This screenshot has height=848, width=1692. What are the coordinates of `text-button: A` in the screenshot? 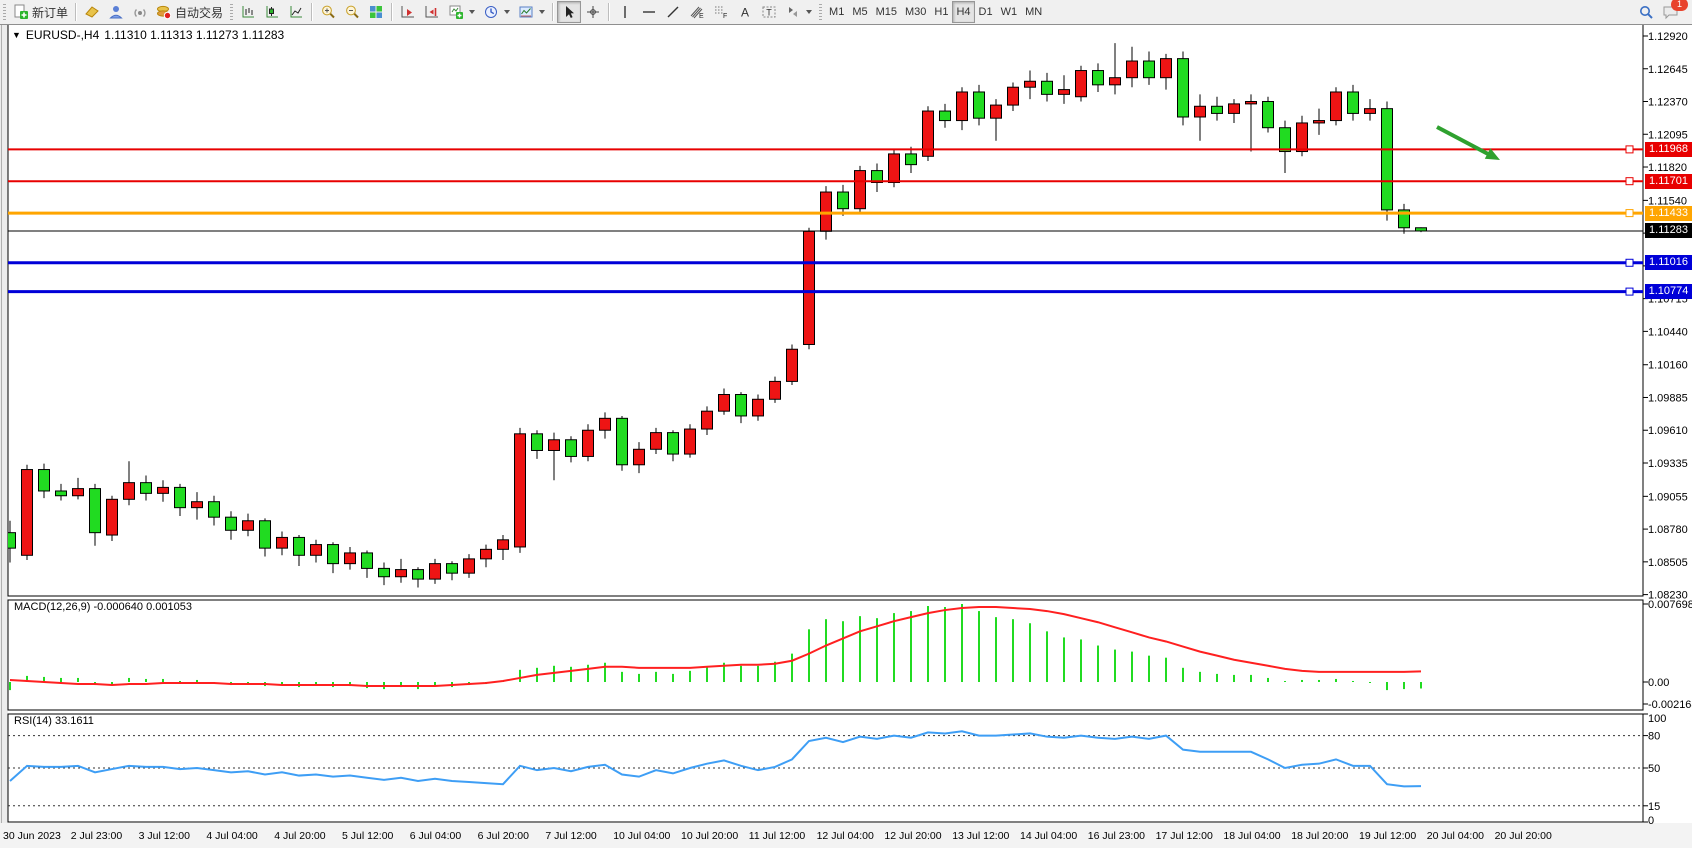 It's located at (745, 12).